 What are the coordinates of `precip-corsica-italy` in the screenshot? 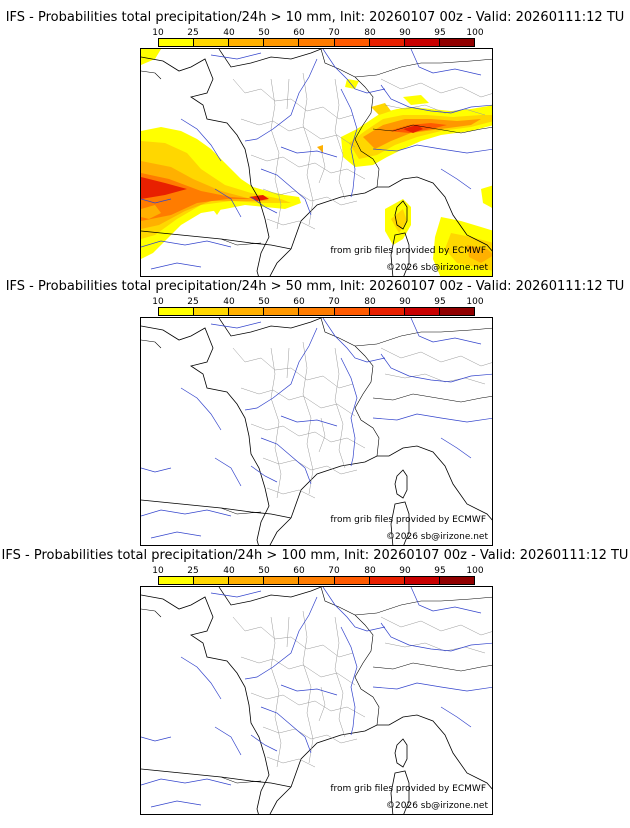 It's located at (438, 230).